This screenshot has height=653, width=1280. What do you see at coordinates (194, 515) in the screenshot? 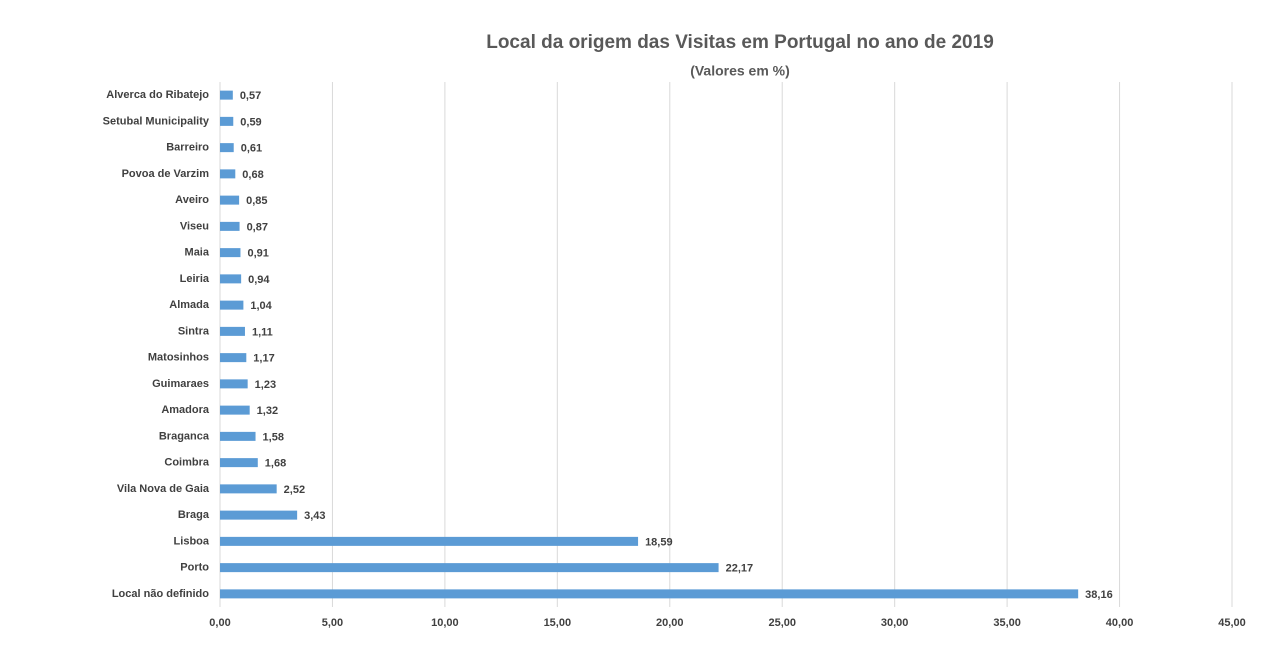
I see `y-tick-label: Braga` at bounding box center [194, 515].